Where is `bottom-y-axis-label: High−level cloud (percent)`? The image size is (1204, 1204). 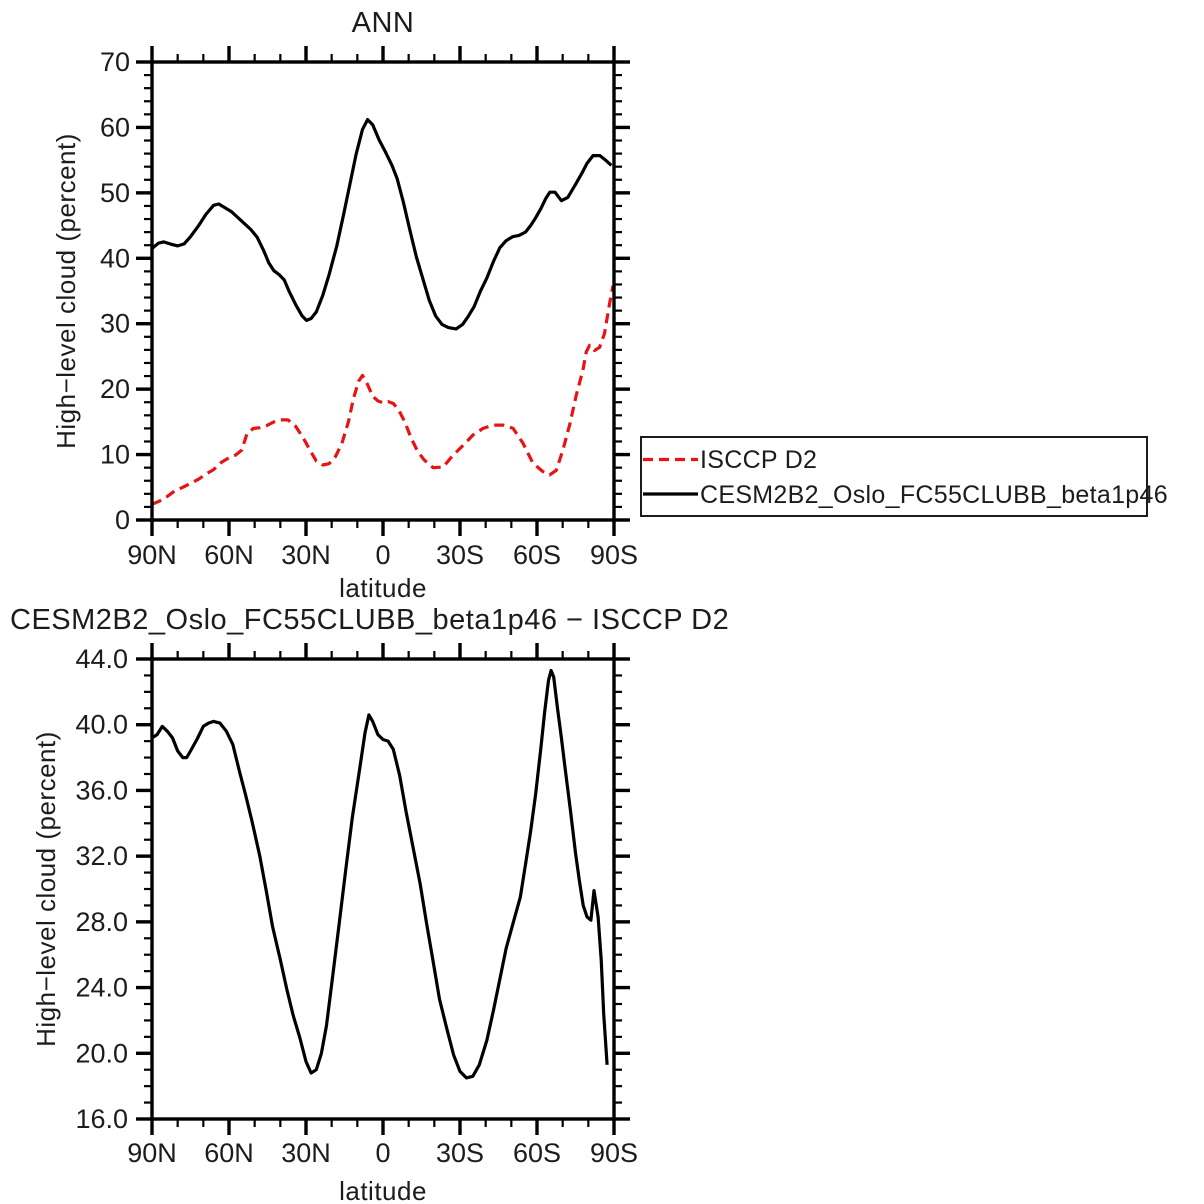 bottom-y-axis-label: High−level cloud (percent) is located at coordinates (46, 889).